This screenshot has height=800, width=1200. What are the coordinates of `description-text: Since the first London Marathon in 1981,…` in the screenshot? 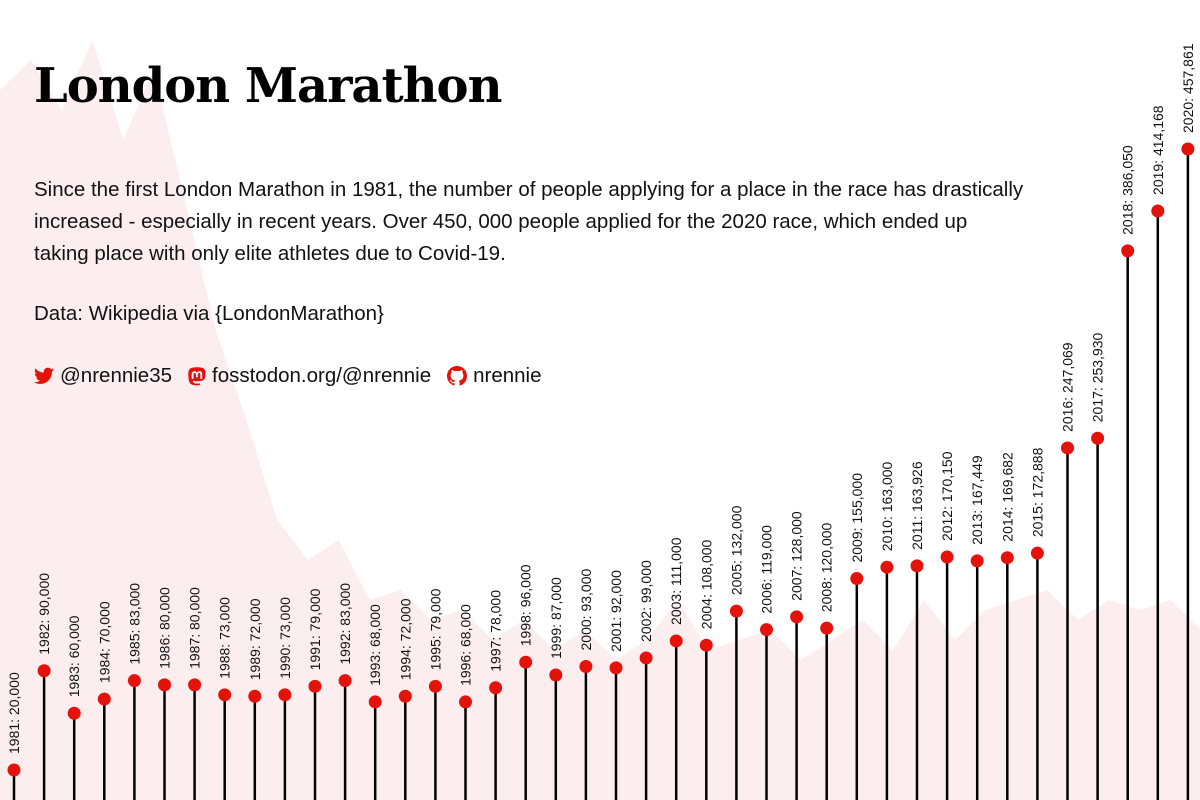 It's located at (529, 221).